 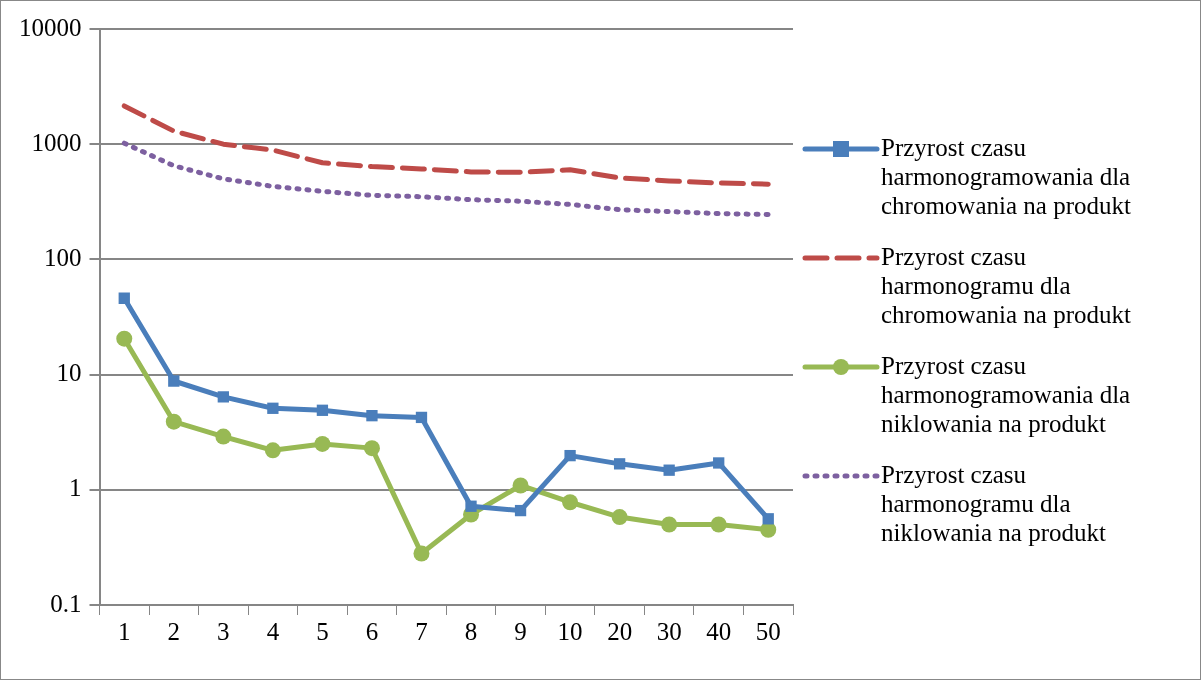 I want to click on x-tick-label: 50, so click(x=768, y=631).